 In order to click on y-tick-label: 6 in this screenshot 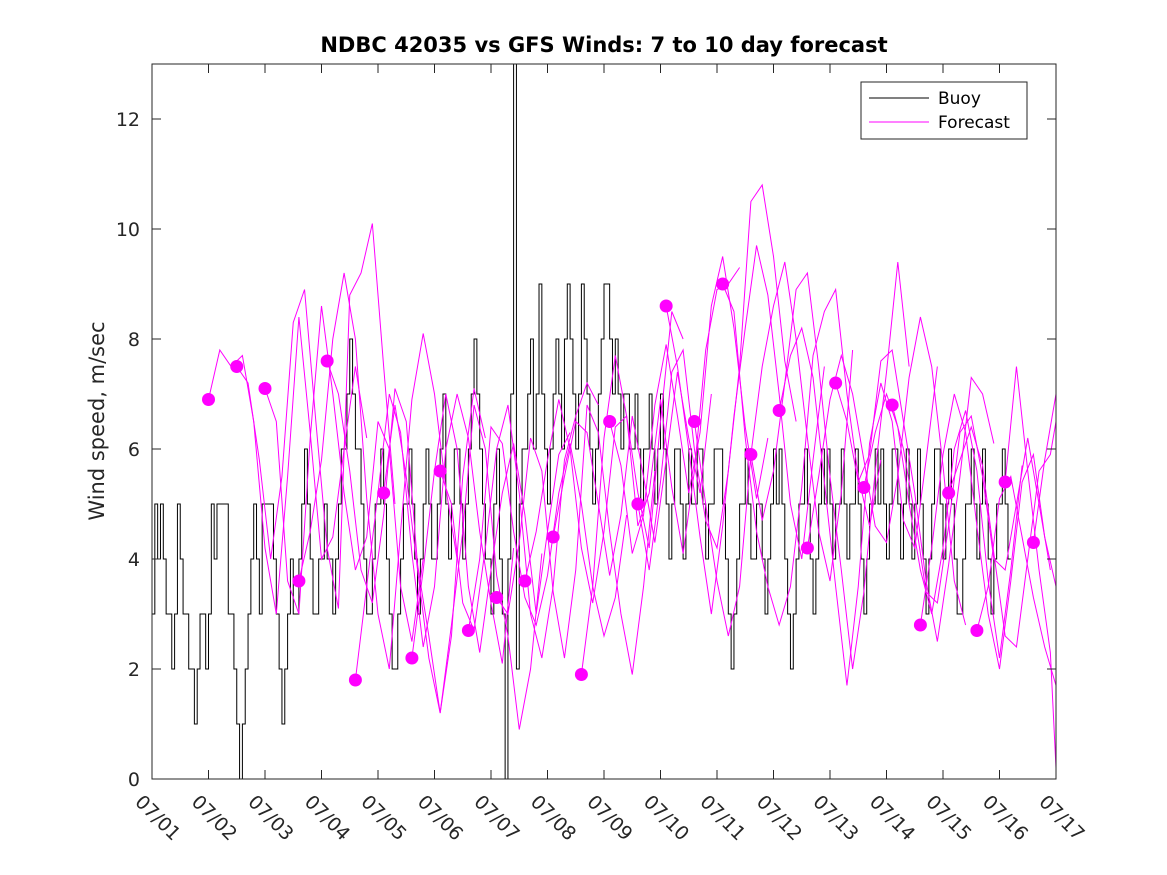, I will do `click(134, 450)`.